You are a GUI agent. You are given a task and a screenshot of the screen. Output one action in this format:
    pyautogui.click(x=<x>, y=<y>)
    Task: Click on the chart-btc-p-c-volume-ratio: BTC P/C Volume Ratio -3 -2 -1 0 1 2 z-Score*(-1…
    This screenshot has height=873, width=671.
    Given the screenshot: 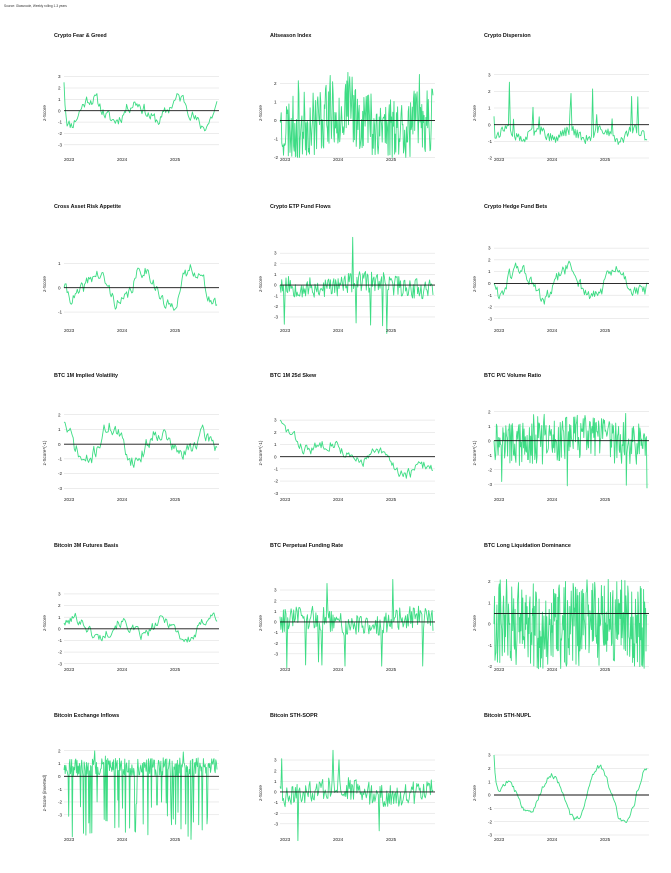 What is the action you would take?
    pyautogui.click(x=571, y=448)
    